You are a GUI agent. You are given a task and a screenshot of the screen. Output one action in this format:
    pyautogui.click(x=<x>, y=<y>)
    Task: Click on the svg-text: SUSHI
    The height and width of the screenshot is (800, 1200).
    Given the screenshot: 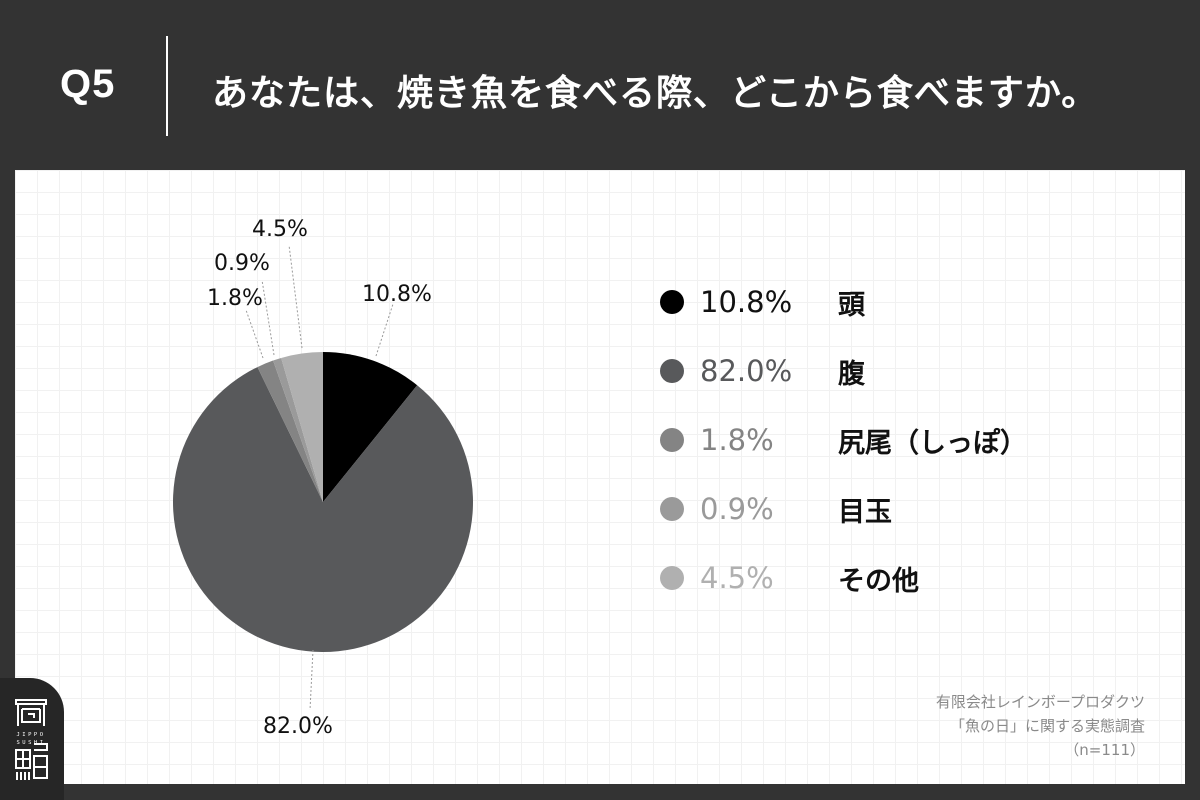 What is the action you would take?
    pyautogui.click(x=30, y=743)
    